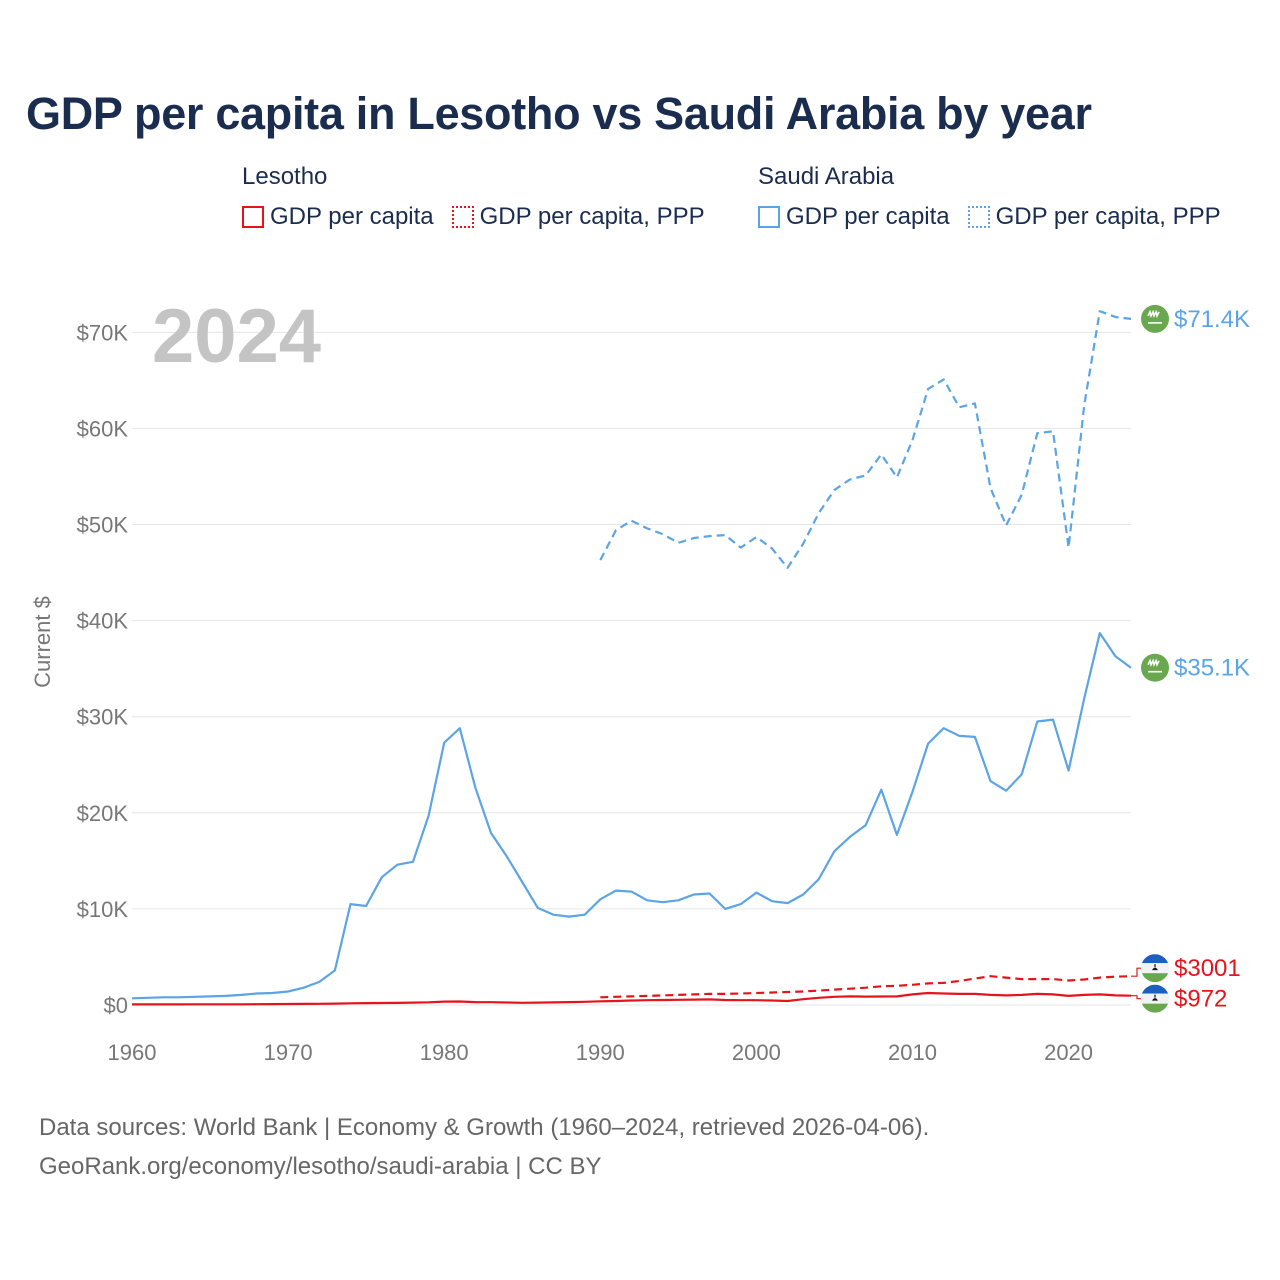 This screenshot has width=1280, height=1280. Describe the element at coordinates (1068, 1052) in the screenshot. I see `x-tick-label: 2020` at that location.